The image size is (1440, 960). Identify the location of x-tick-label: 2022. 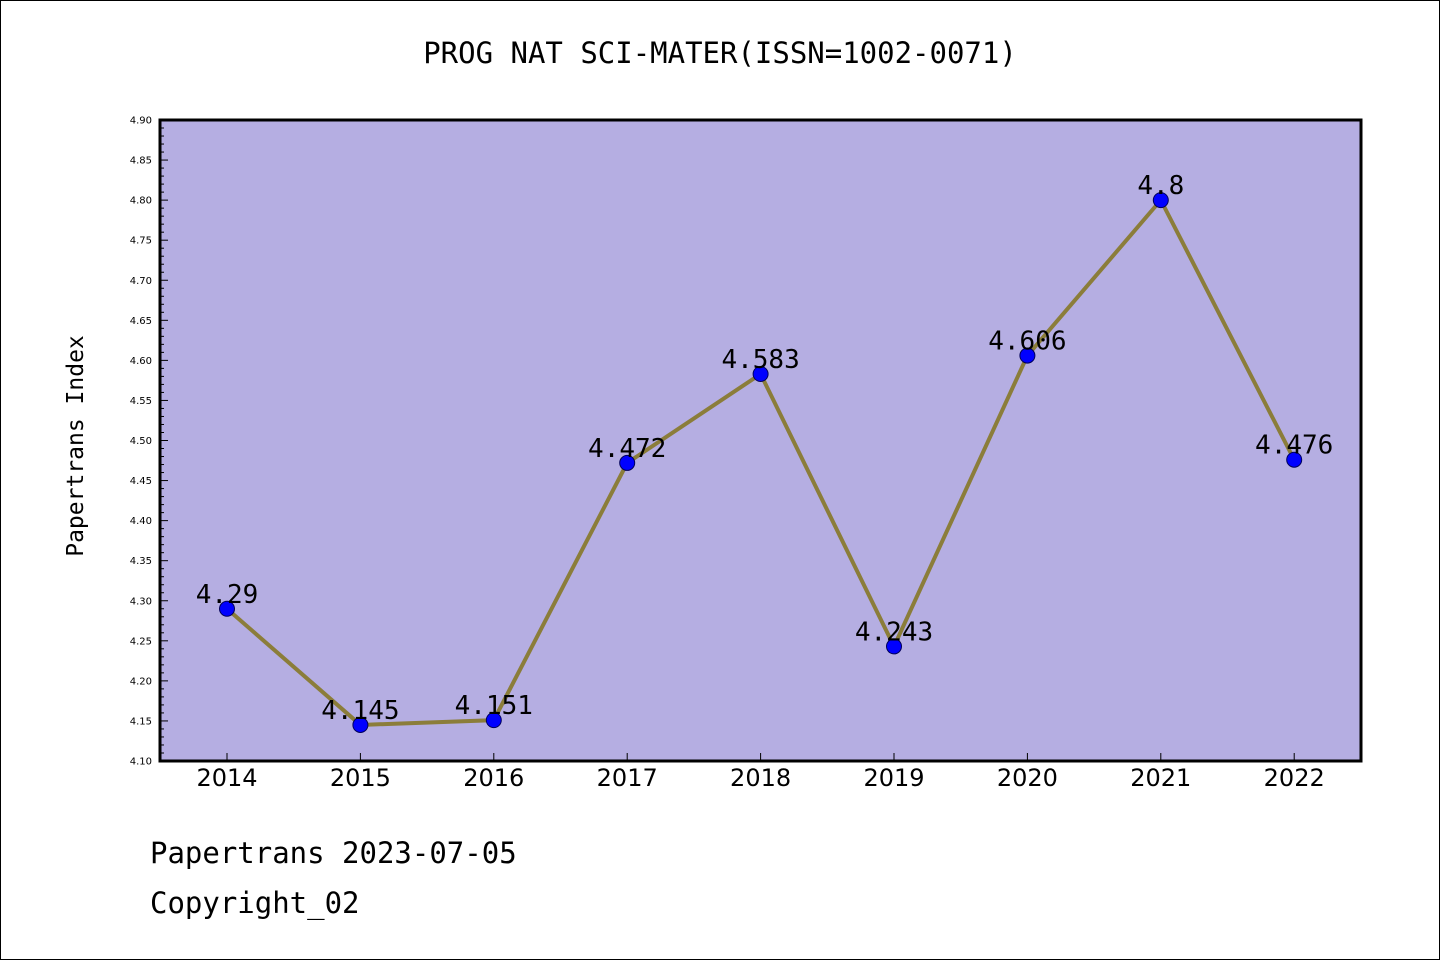
(1294, 778).